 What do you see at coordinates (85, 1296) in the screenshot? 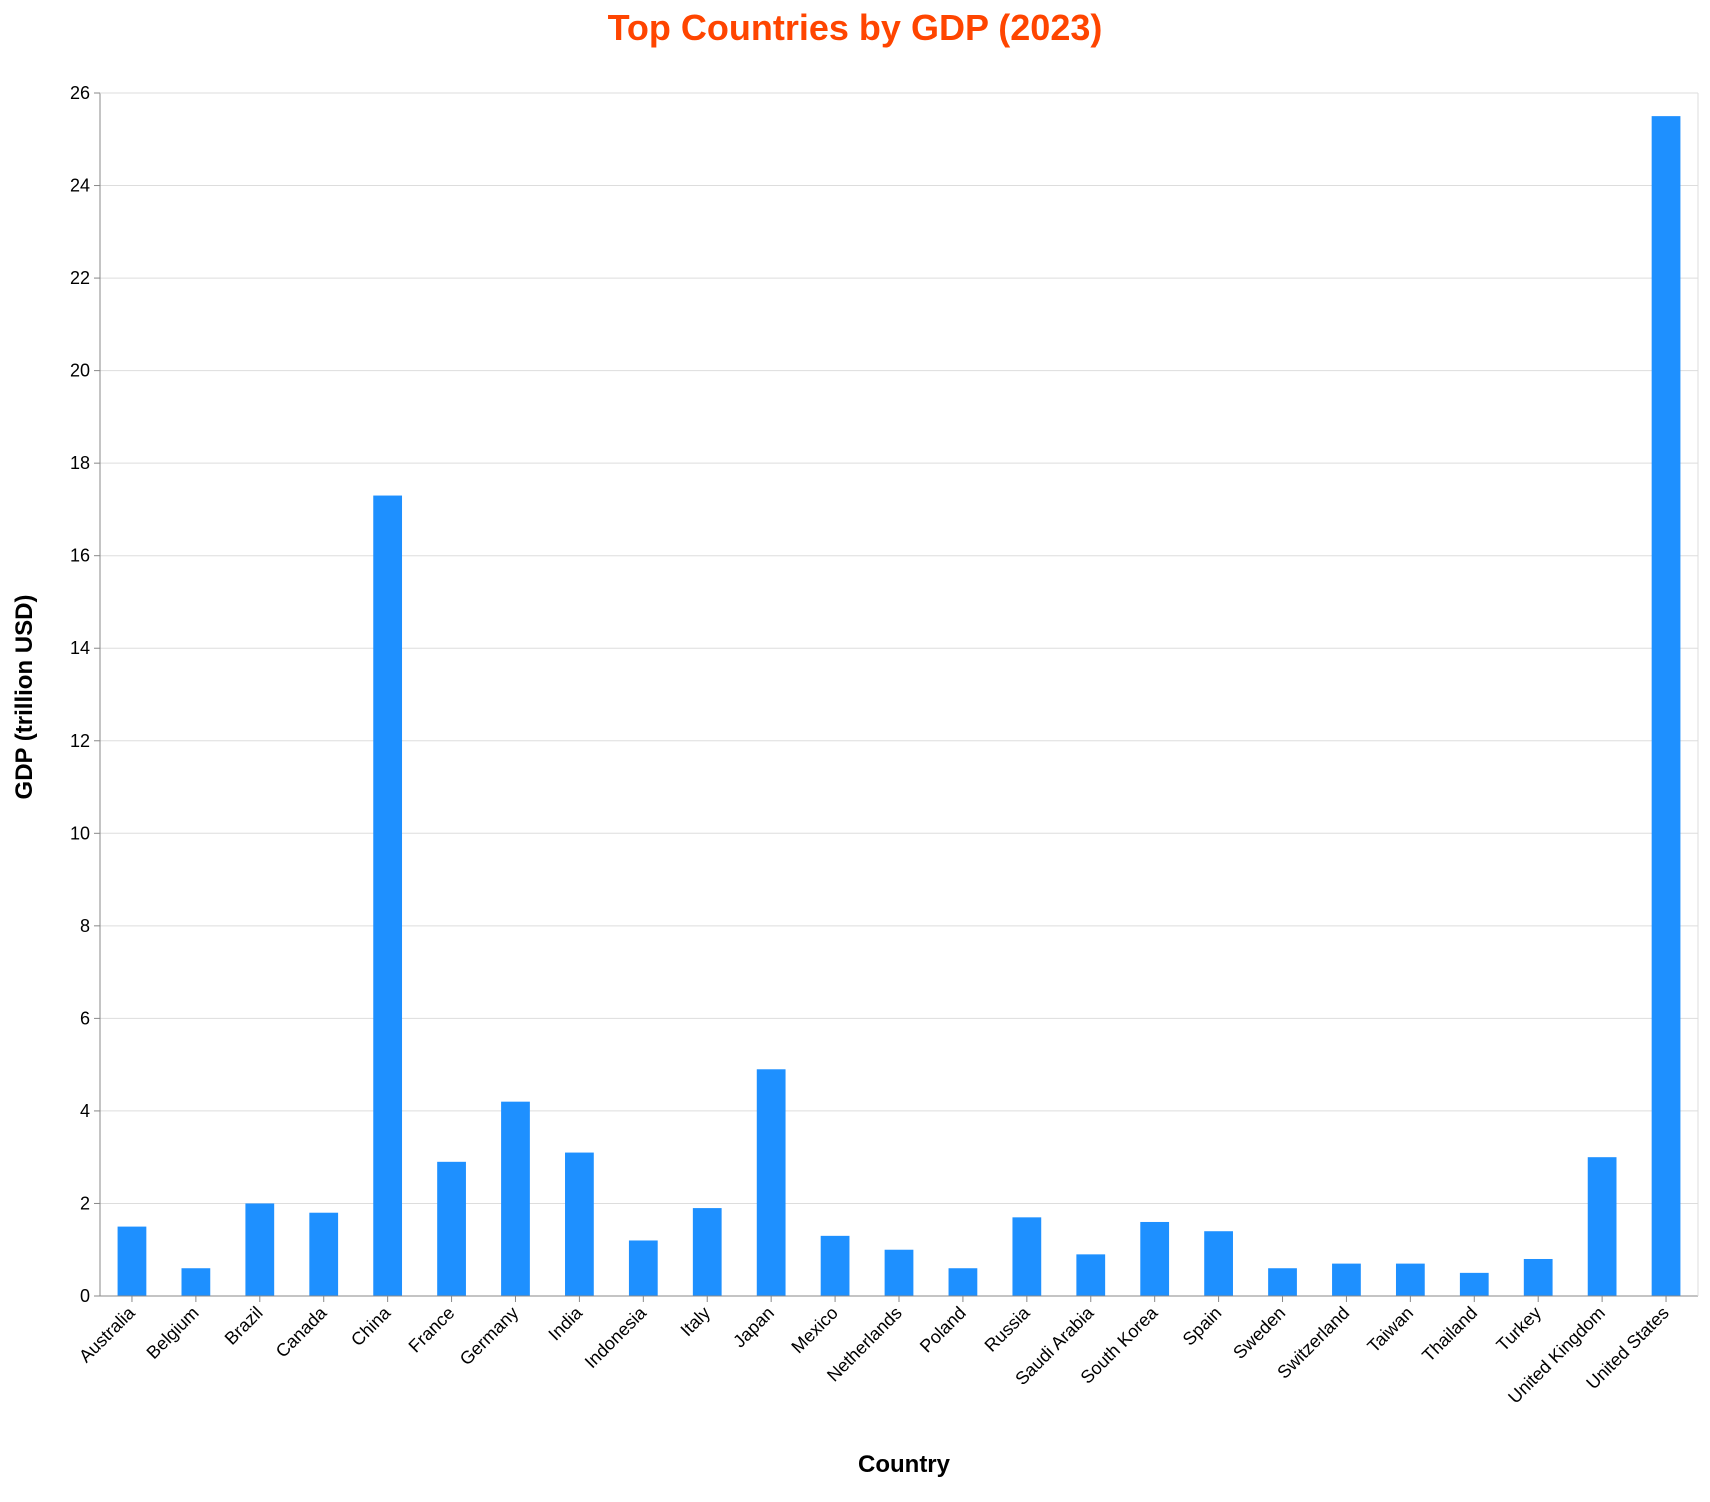
I see `y-tick-label: 0` at bounding box center [85, 1296].